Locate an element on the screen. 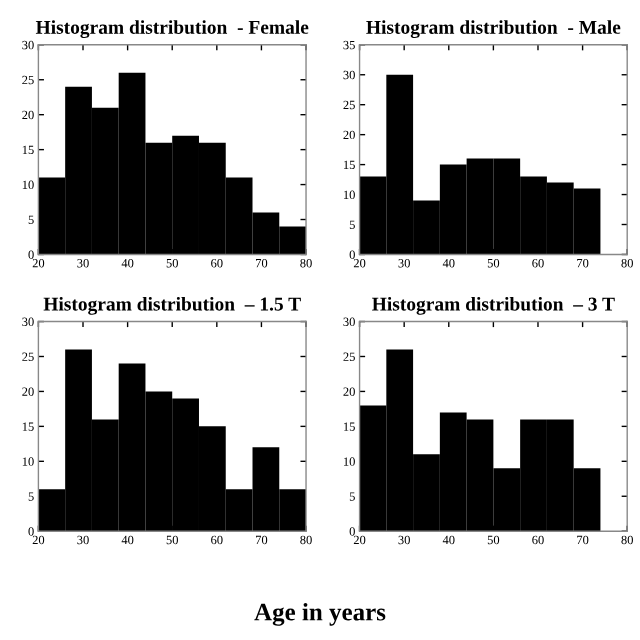 The image size is (640, 640). chart-title: Histogram distribution - Male is located at coordinates (493, 29).